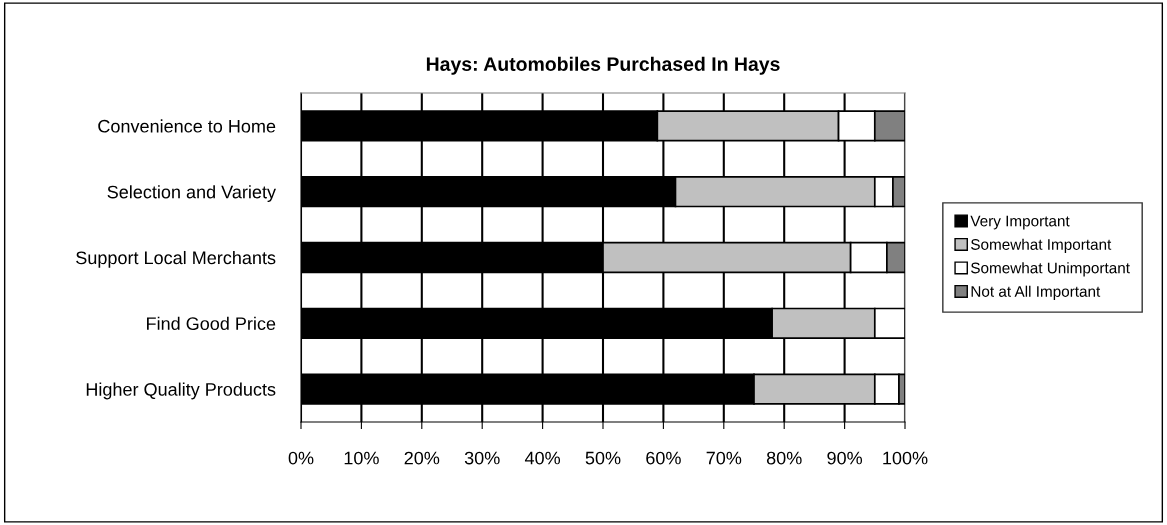 This screenshot has height=525, width=1167. What do you see at coordinates (663, 458) in the screenshot?
I see `x-tick-label: 60%` at bounding box center [663, 458].